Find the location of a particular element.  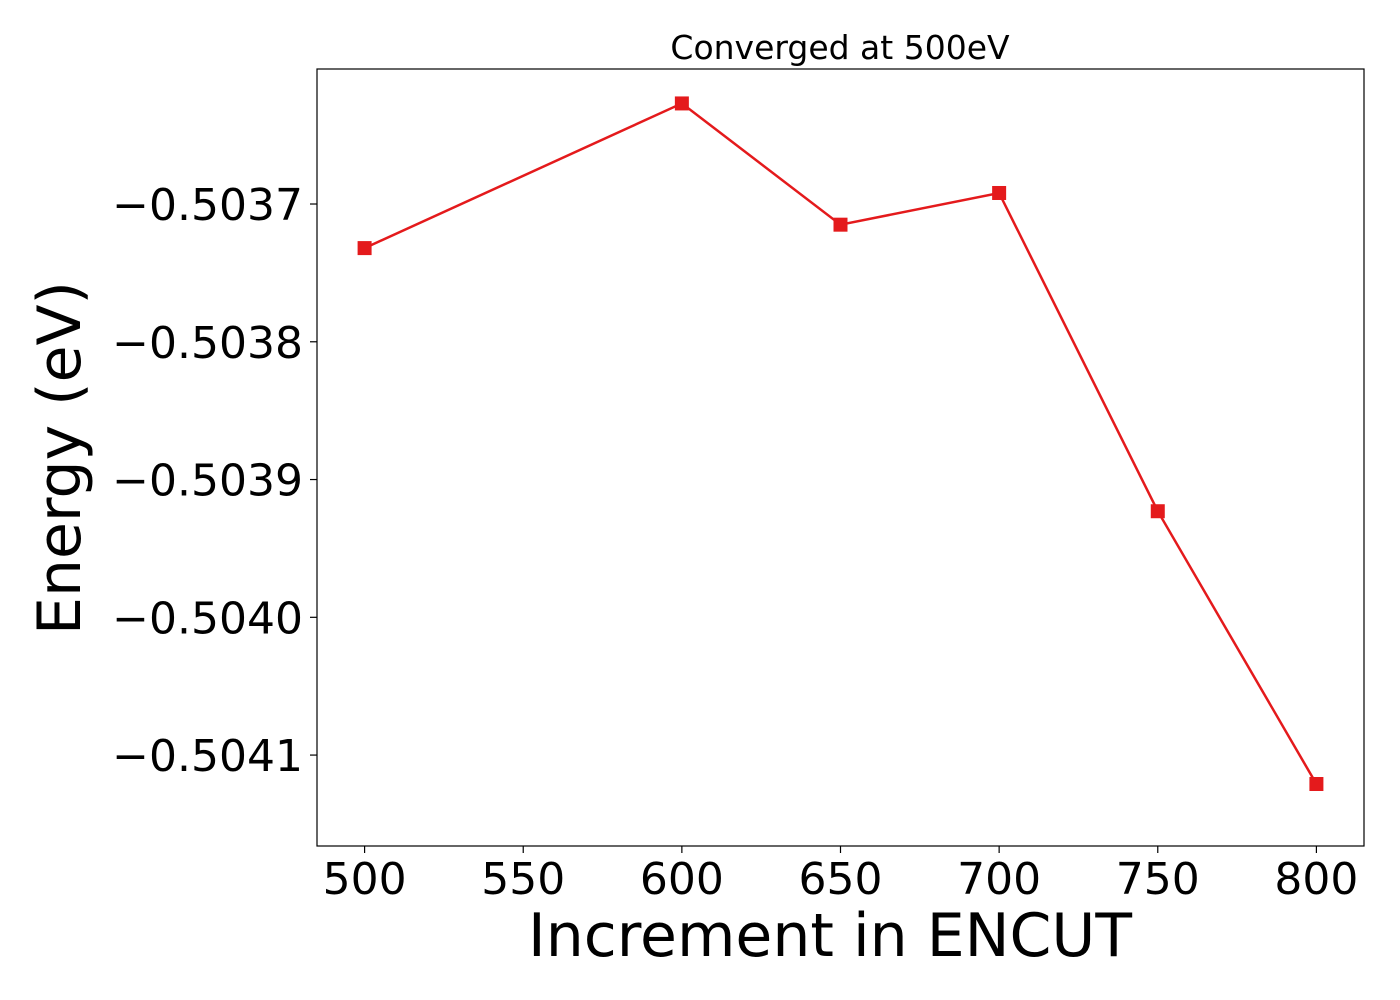

y-axis-title: Energy (eV) is located at coordinates (60, 458).